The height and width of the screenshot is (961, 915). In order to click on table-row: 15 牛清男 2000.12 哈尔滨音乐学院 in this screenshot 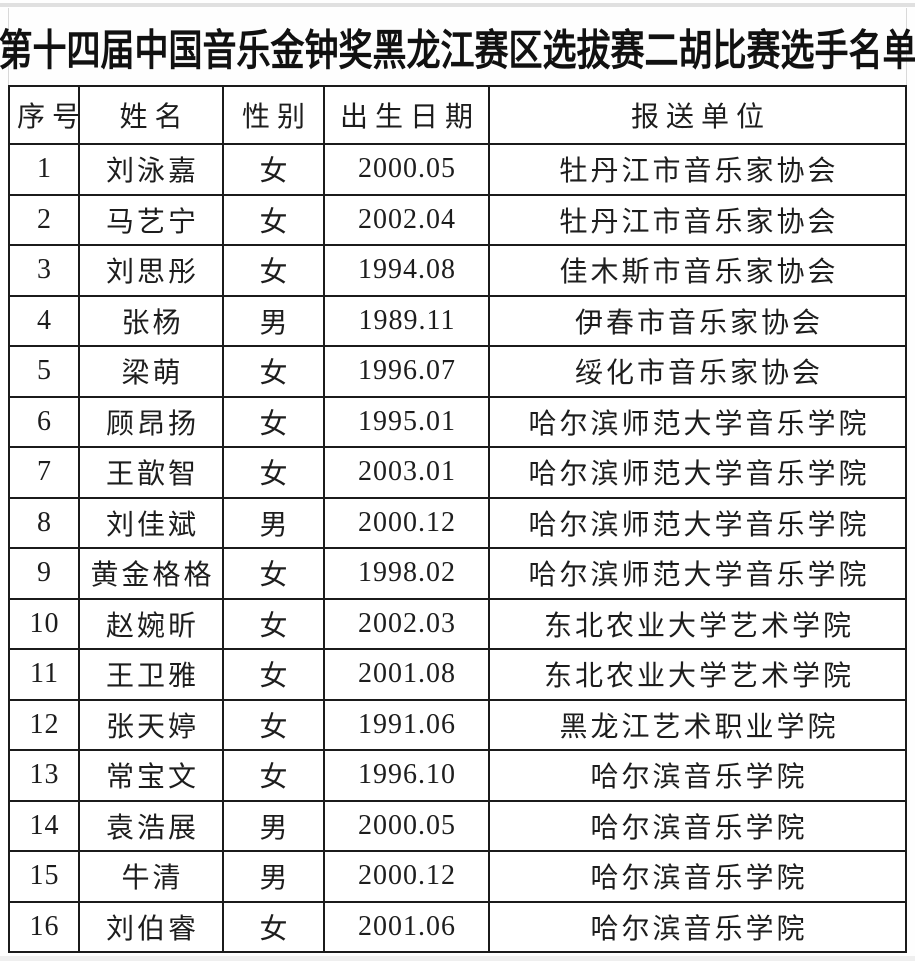, I will do `click(457, 876)`.